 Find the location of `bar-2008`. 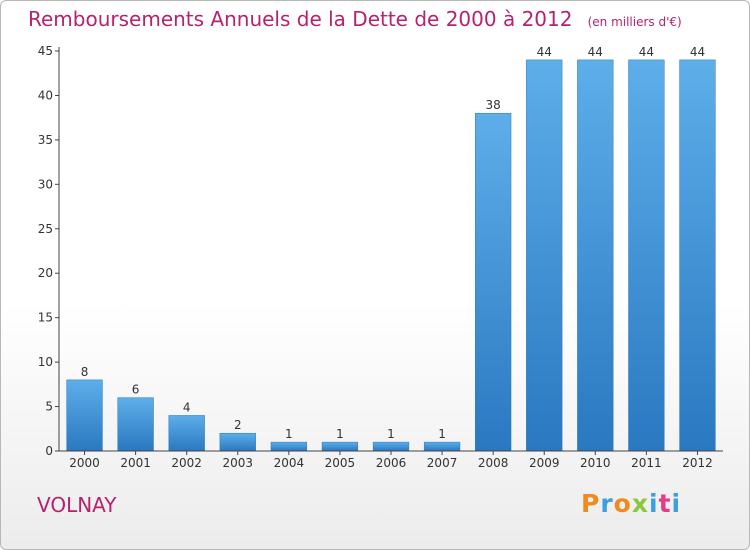

bar-2008 is located at coordinates (493, 282).